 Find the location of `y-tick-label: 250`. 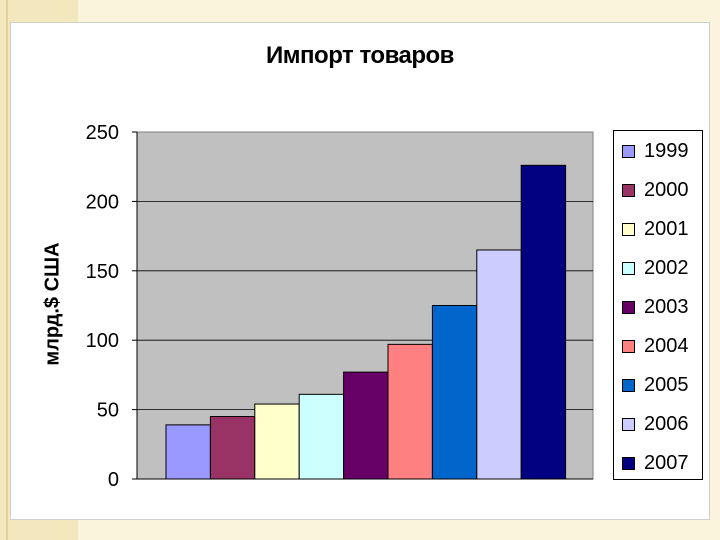

y-tick-label: 250 is located at coordinates (102, 133).